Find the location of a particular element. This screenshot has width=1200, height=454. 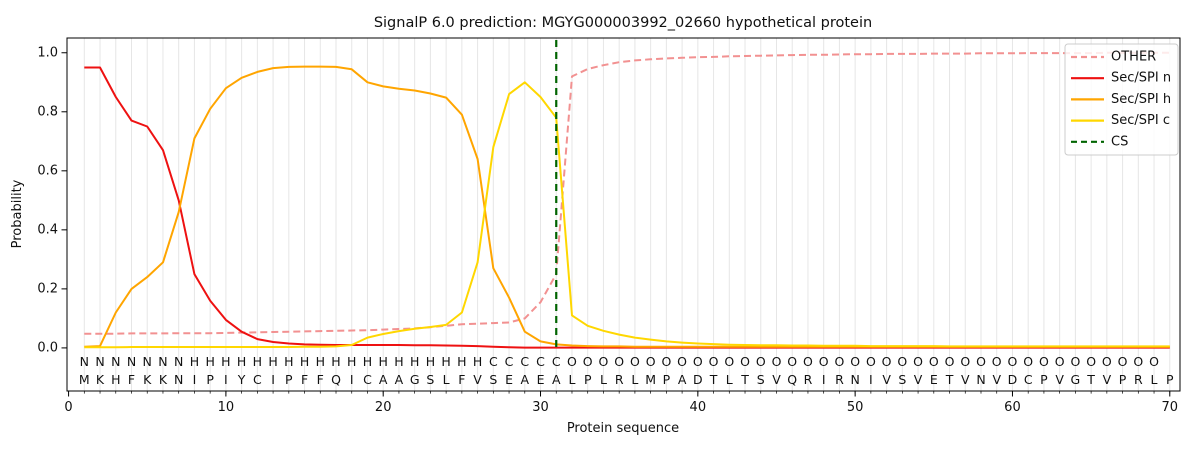

legend-label: CS is located at coordinates (1119, 141).